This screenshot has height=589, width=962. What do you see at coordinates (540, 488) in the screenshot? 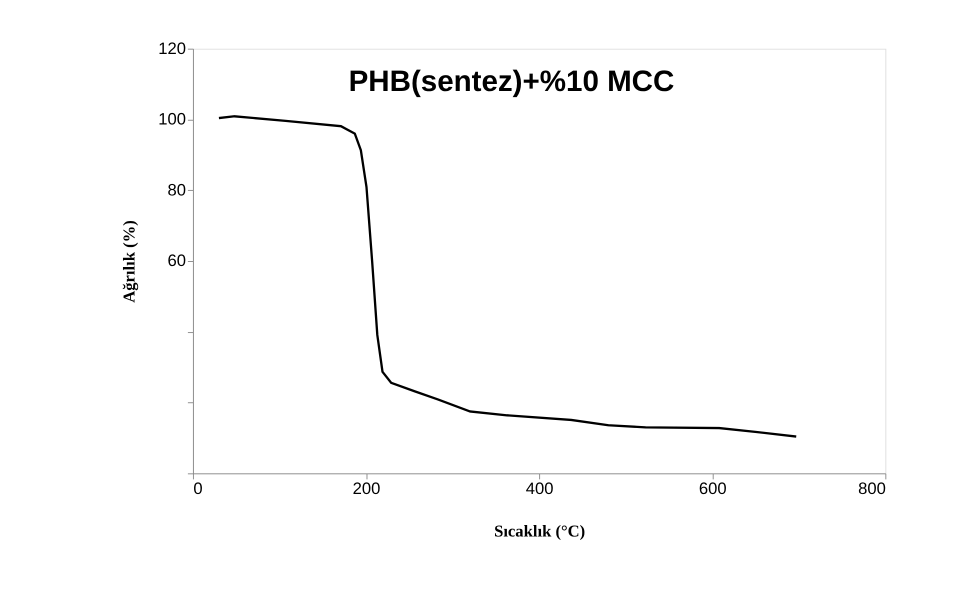
I see `x-tick-label: 400` at bounding box center [540, 488].